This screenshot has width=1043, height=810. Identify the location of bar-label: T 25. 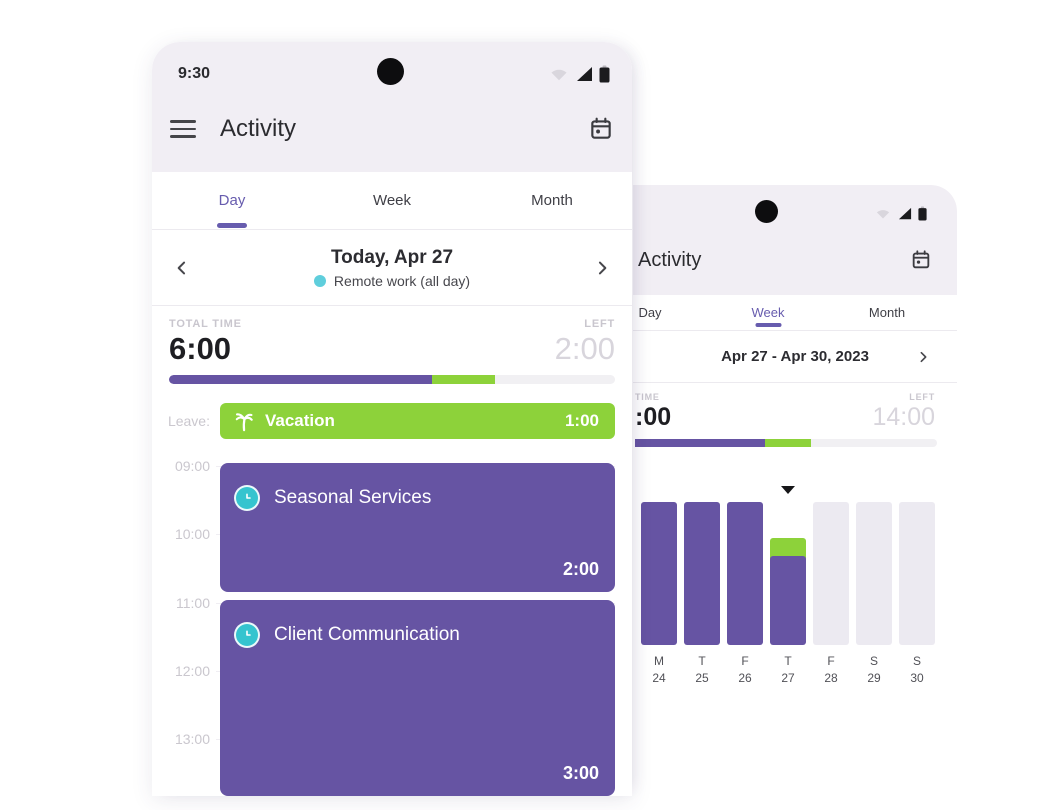
(702, 670).